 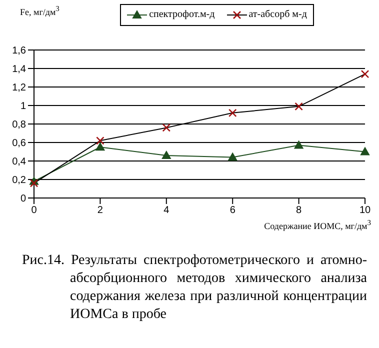 What do you see at coordinates (317, 224) in the screenshot?
I see `x-axis-title: Содержание ИОМС, мг/дм$^{3}$` at bounding box center [317, 224].